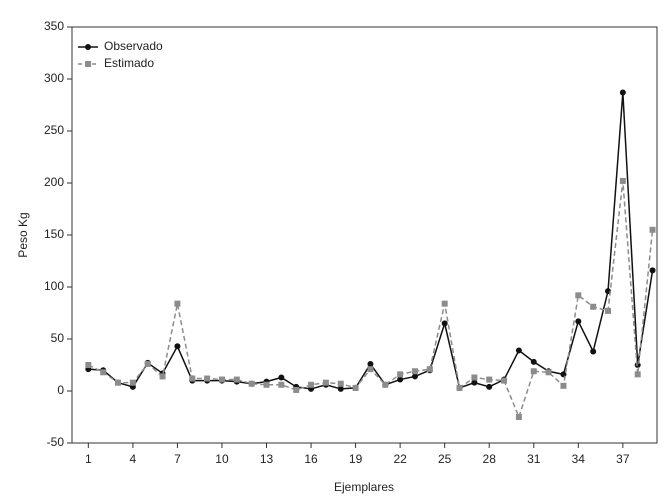  Describe the element at coordinates (133, 46) in the screenshot. I see `legend-label: Observado` at that location.